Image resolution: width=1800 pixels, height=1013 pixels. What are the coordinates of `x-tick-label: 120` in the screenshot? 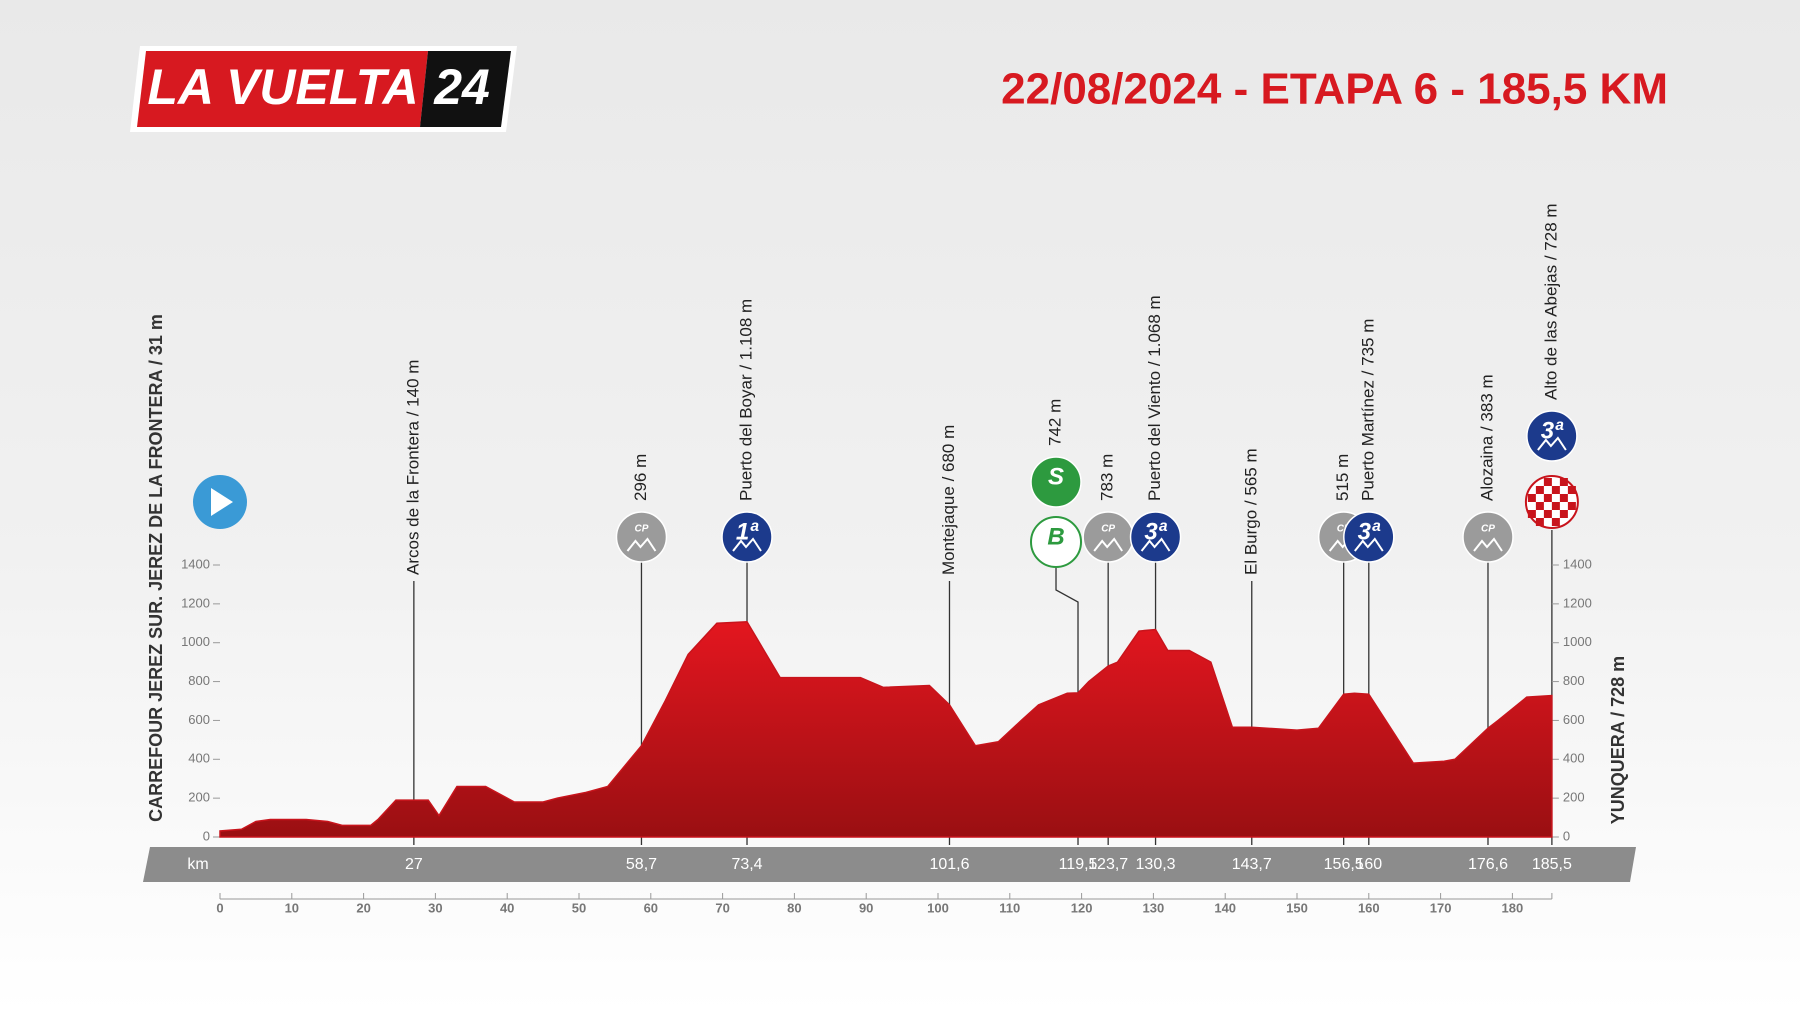 It's located at (1082, 907).